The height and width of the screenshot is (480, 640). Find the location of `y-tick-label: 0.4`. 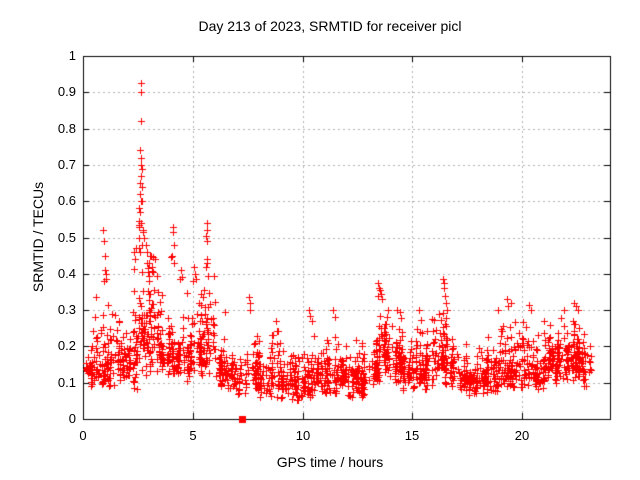

y-tick-label: 0.4 is located at coordinates (66, 273).